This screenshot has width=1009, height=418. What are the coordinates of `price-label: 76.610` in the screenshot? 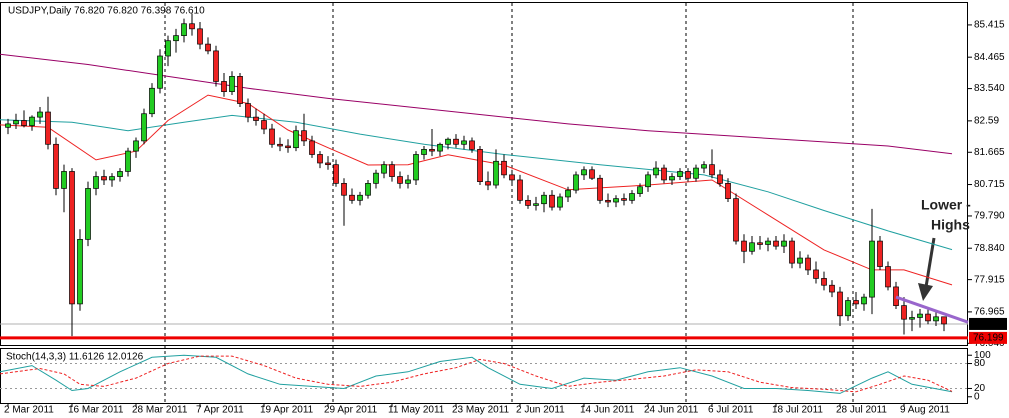 It's located at (988, 324).